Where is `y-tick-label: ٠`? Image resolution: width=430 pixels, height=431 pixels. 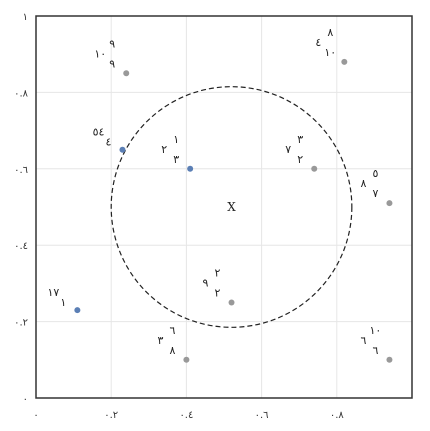 y-tick-label: ٠ is located at coordinates (25, 399).